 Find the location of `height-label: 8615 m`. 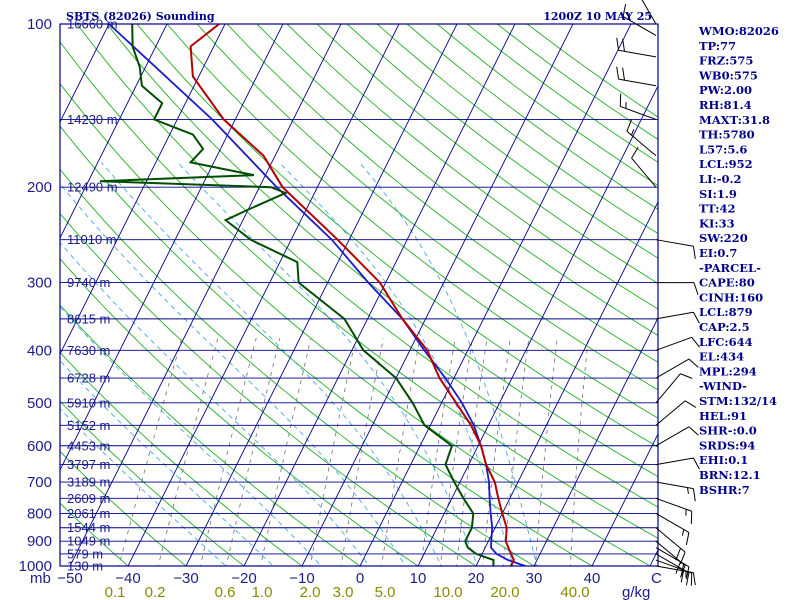

height-label: 8615 m is located at coordinates (88, 318).